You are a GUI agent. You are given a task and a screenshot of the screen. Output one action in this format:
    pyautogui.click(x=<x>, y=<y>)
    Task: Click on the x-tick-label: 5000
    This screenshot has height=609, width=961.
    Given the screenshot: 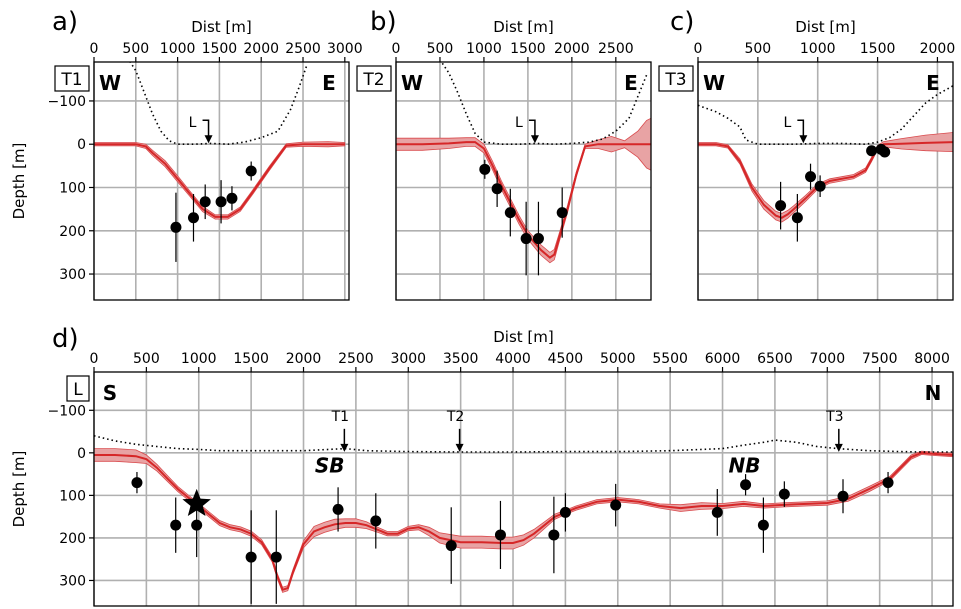 What is the action you would take?
    pyautogui.click(x=618, y=359)
    